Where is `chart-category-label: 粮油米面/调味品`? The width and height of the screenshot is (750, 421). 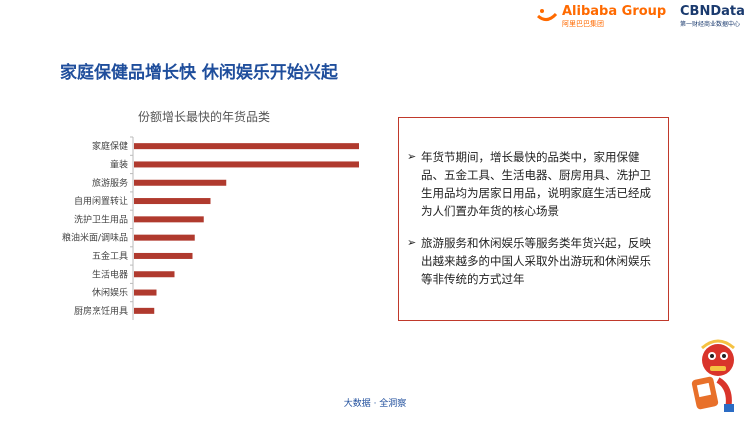 chart-category-label: 粮油米面/调味品 is located at coordinates (95, 238).